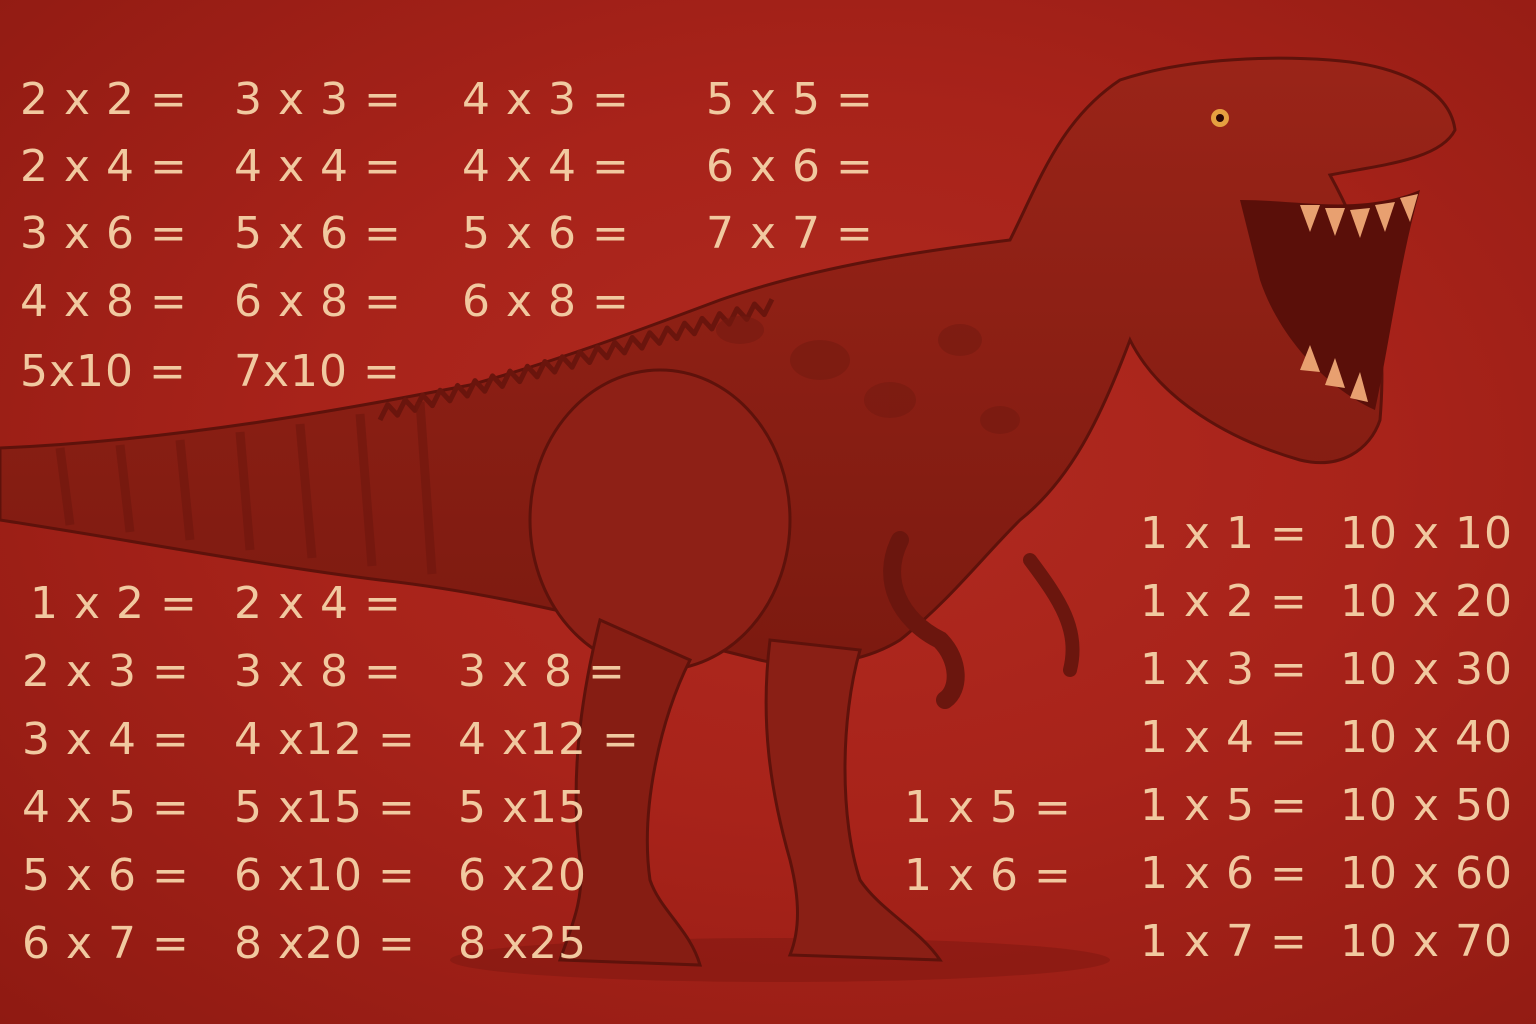  What do you see at coordinates (790, 233) in the screenshot?
I see `equation: 7 x 7 =` at bounding box center [790, 233].